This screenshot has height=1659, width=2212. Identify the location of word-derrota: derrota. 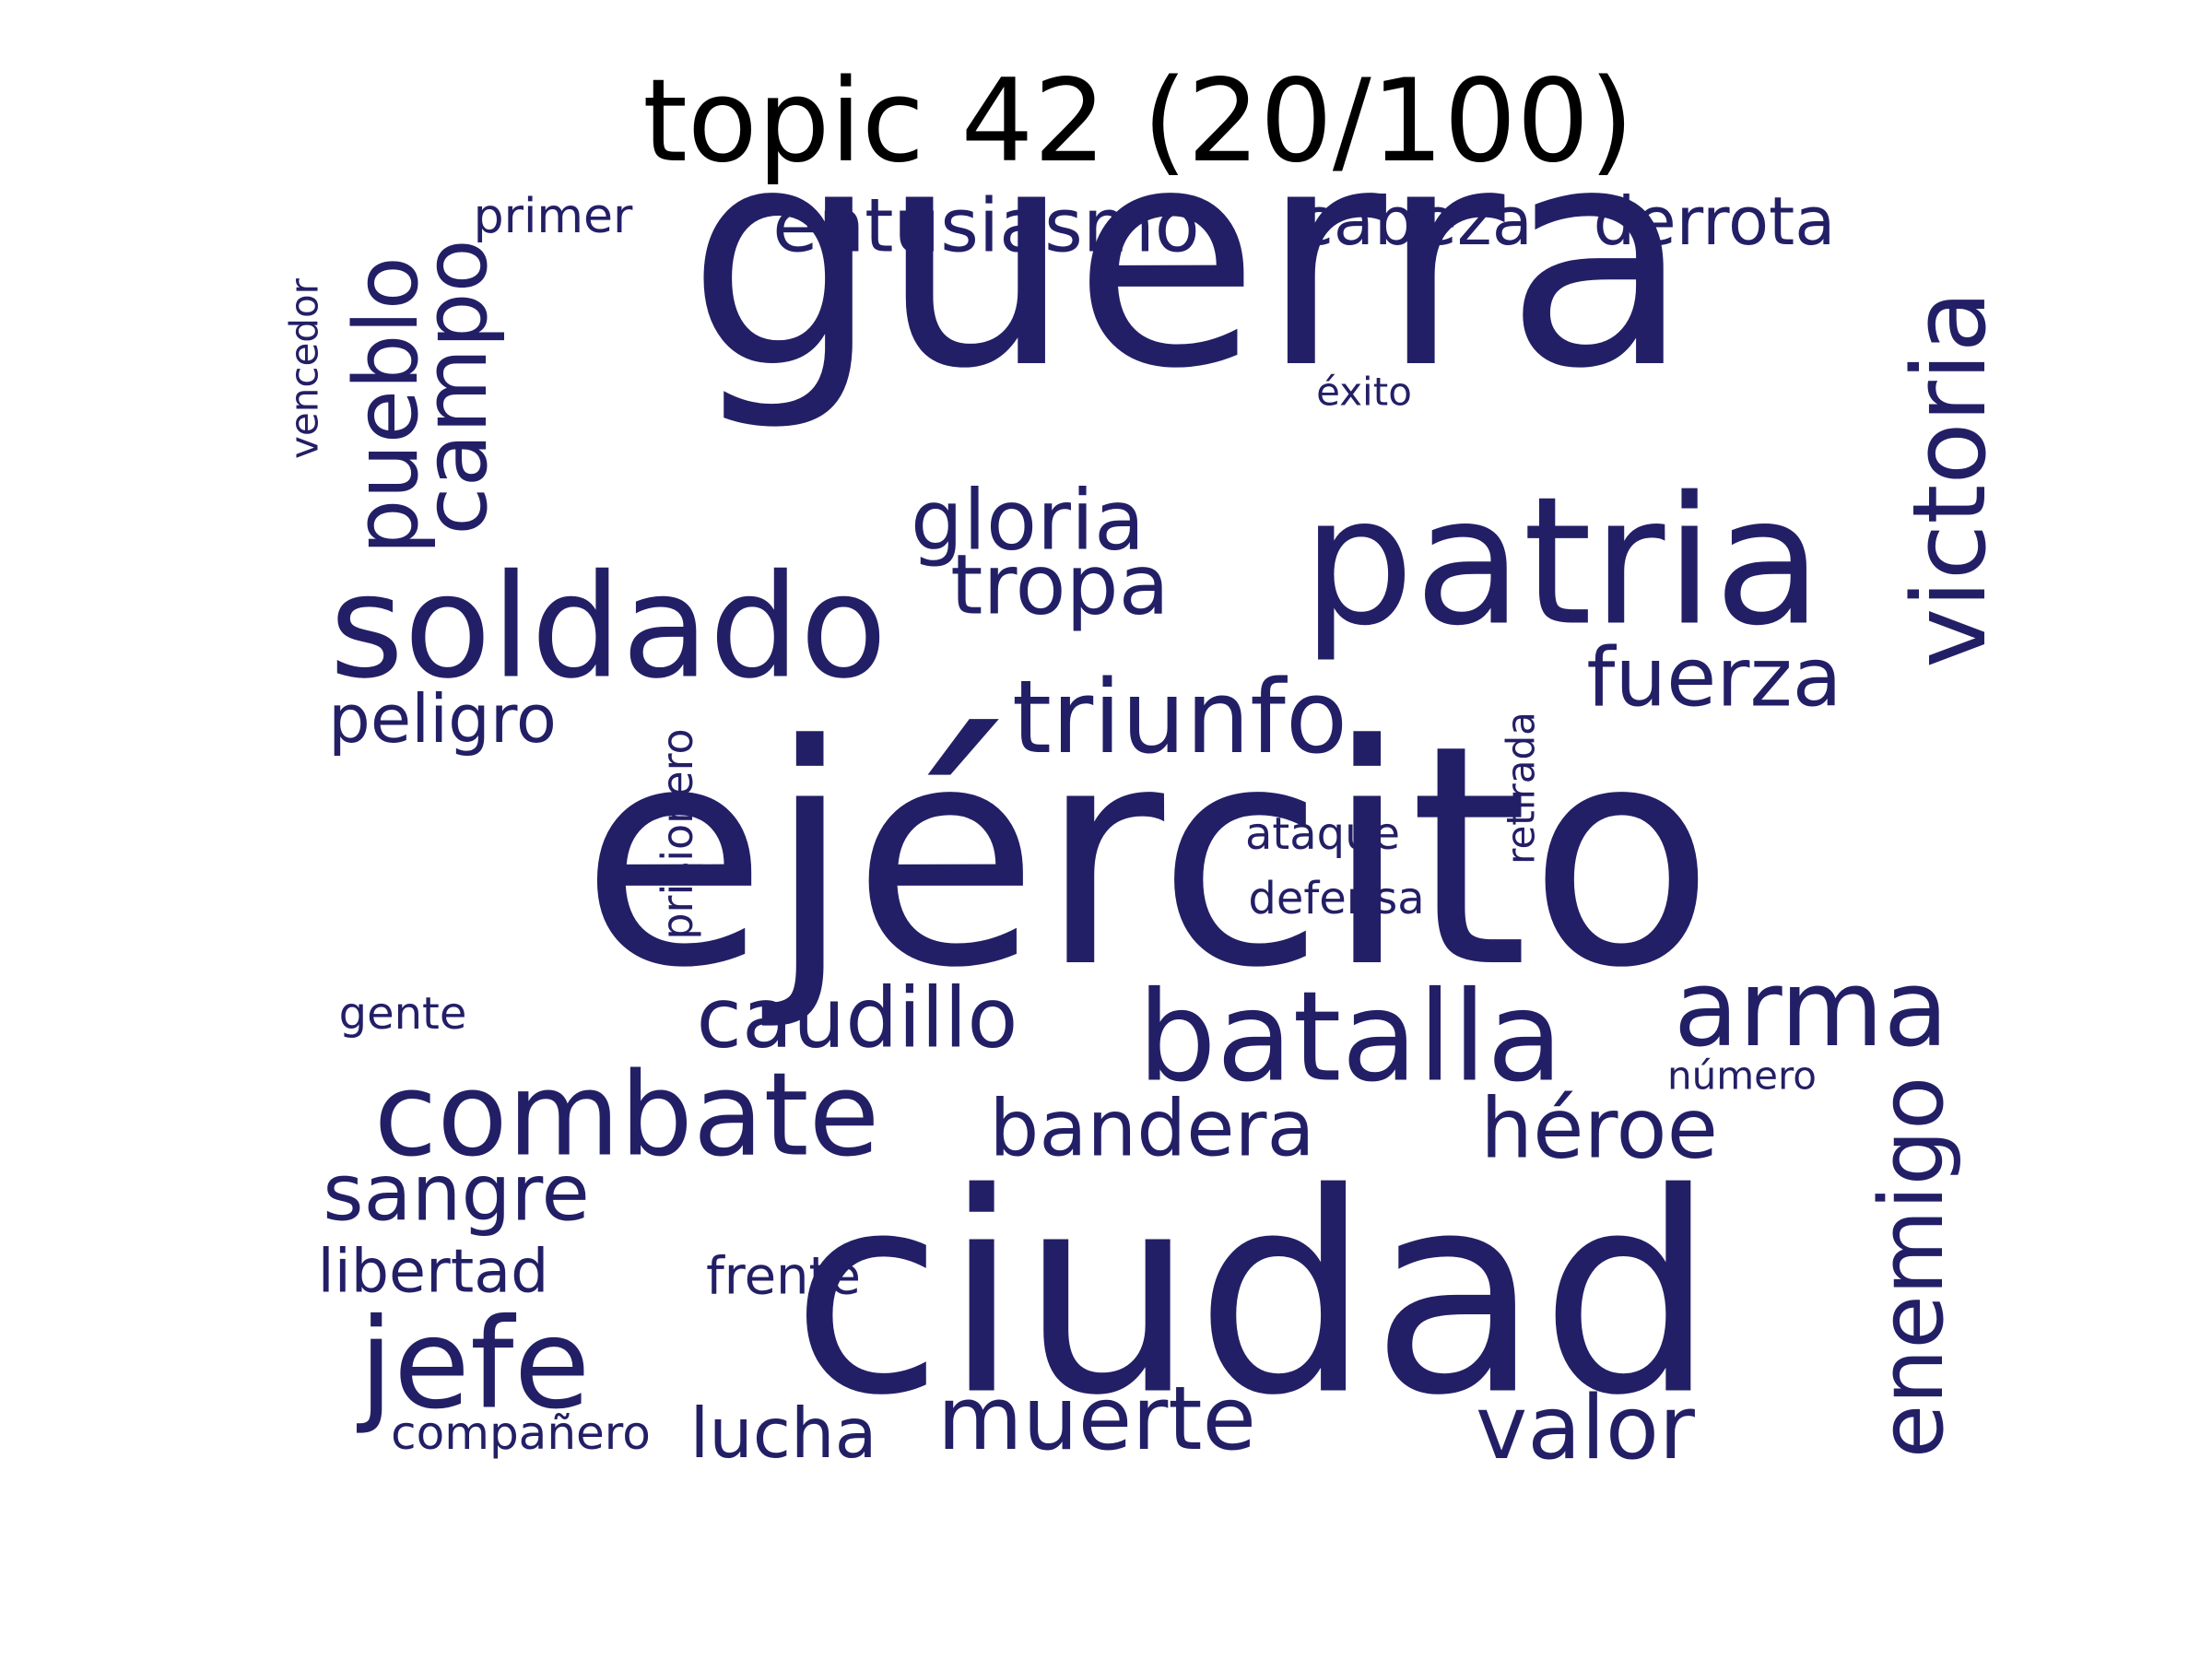
(1715, 221).